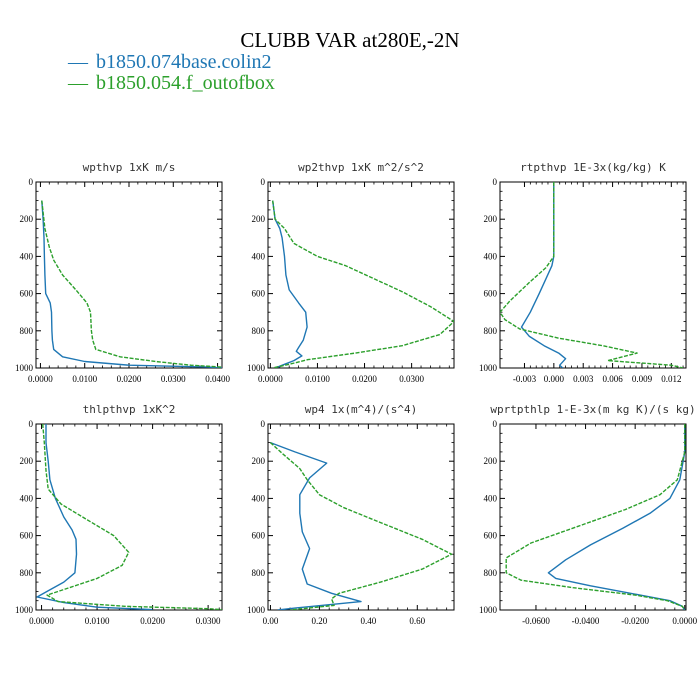 Image resolution: width=700 pixels, height=700 pixels. Describe the element at coordinates (129, 409) in the screenshot. I see `subplot-title: thlpthvp 1xK^2` at that location.